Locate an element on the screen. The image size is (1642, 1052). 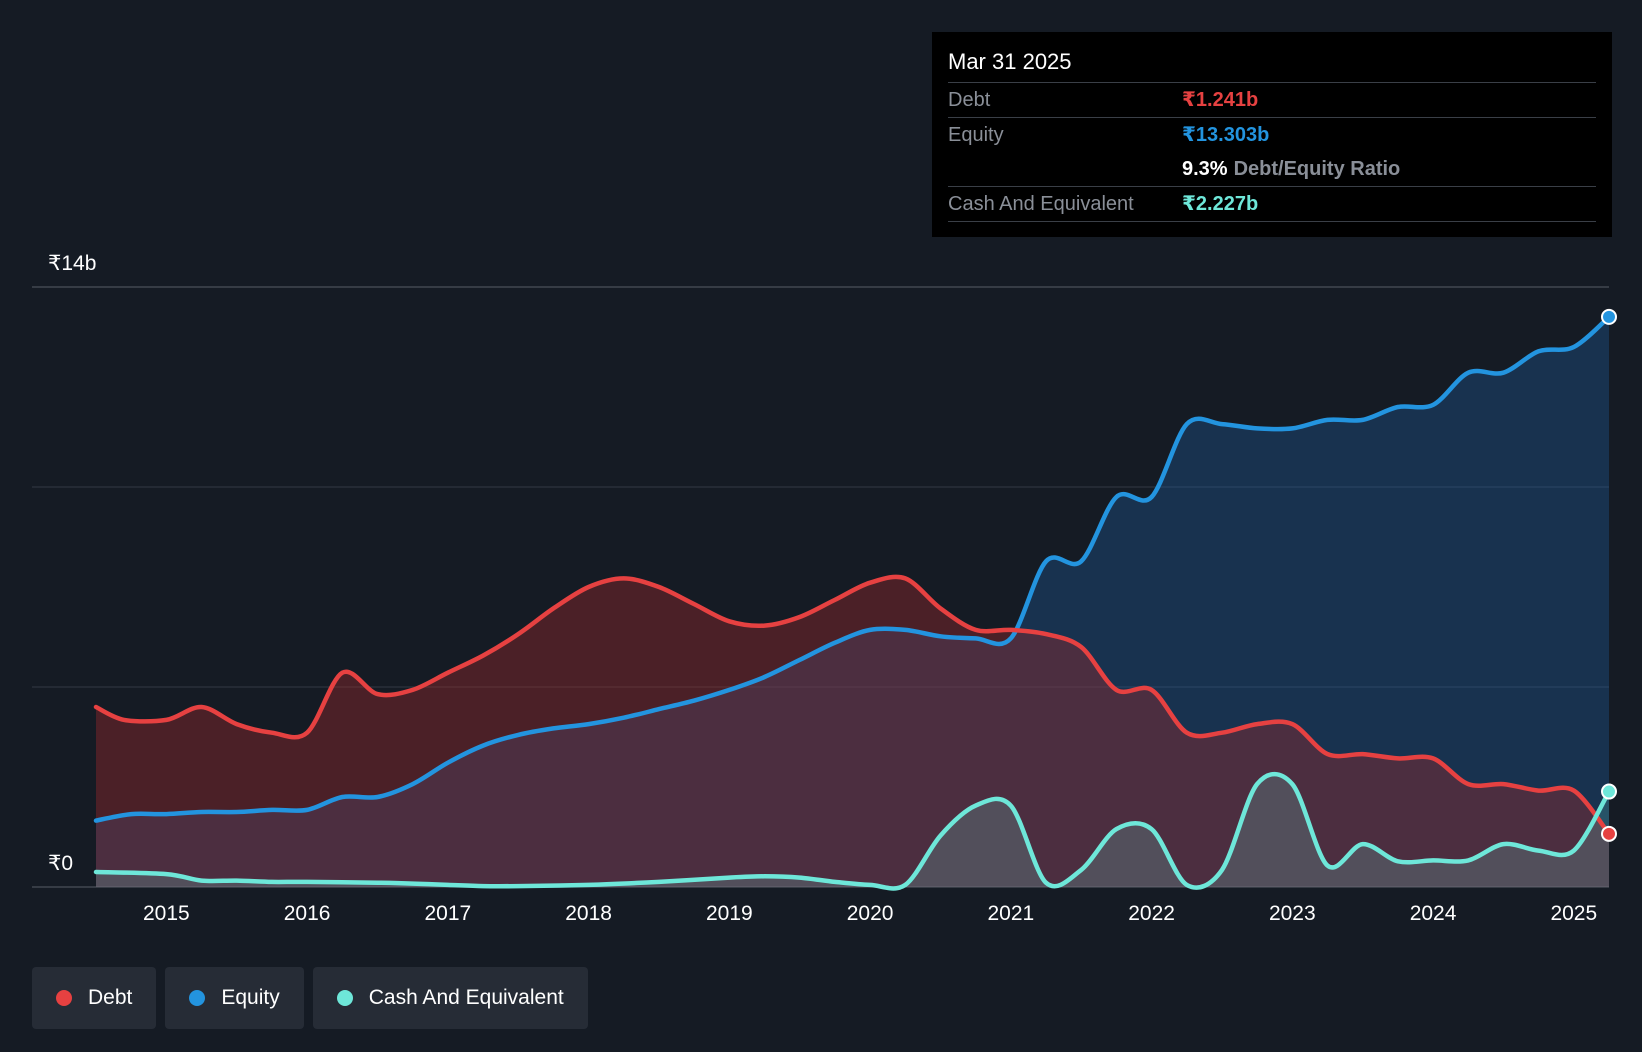
x-tick-label: 2022 is located at coordinates (1151, 913).